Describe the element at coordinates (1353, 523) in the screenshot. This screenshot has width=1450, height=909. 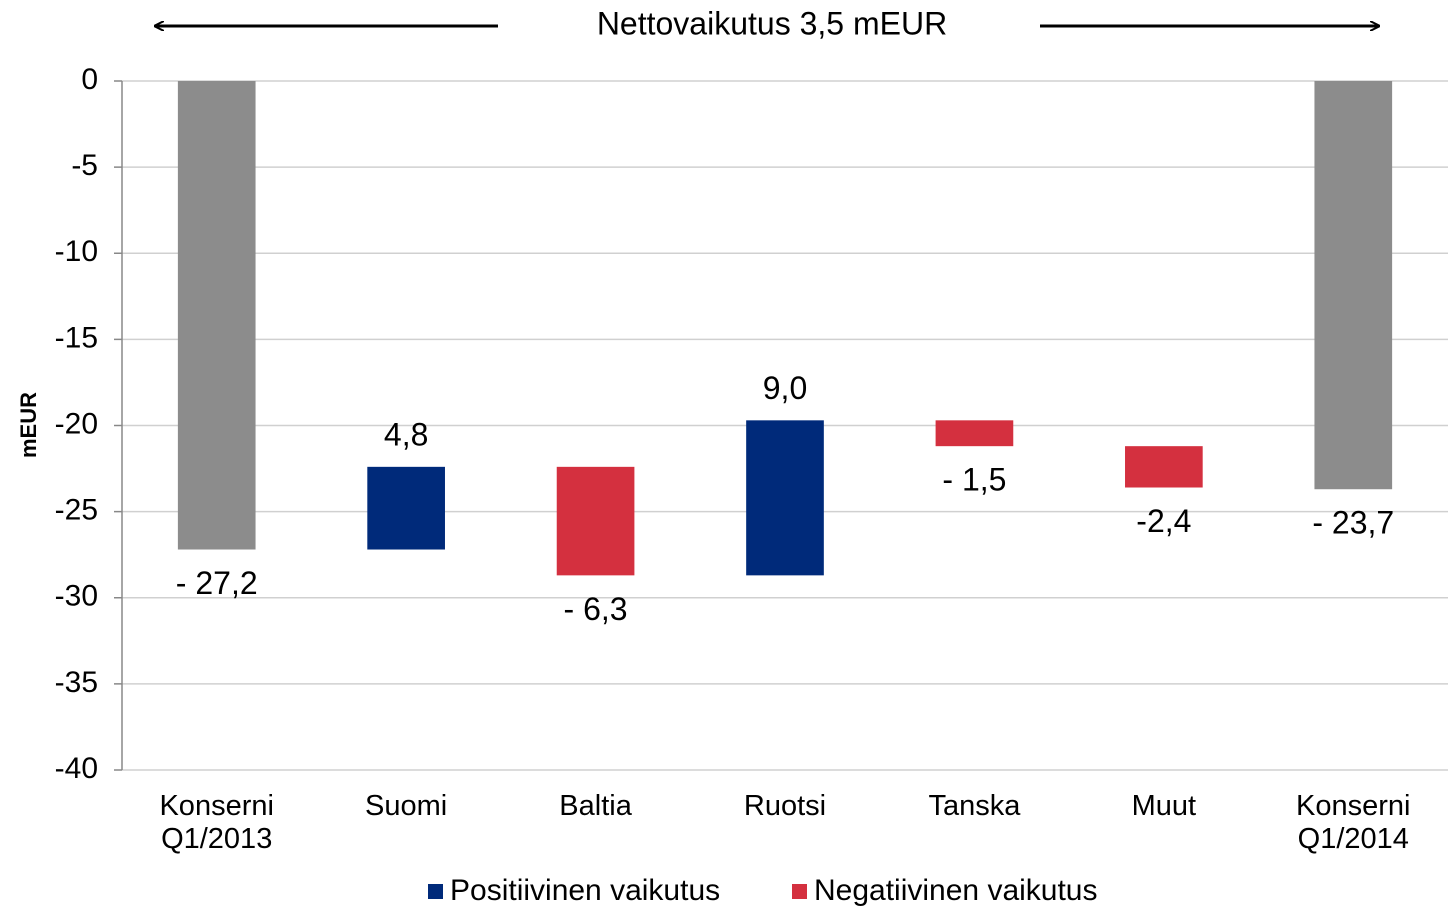
I see `data-label: - 23,7` at that location.